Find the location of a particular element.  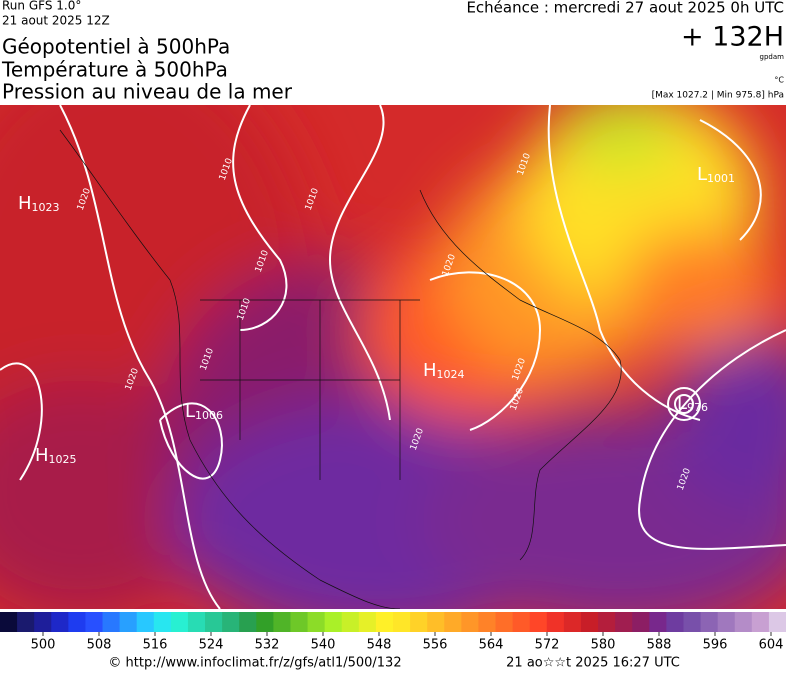

pressure-center: L1006 is located at coordinates (204, 411).